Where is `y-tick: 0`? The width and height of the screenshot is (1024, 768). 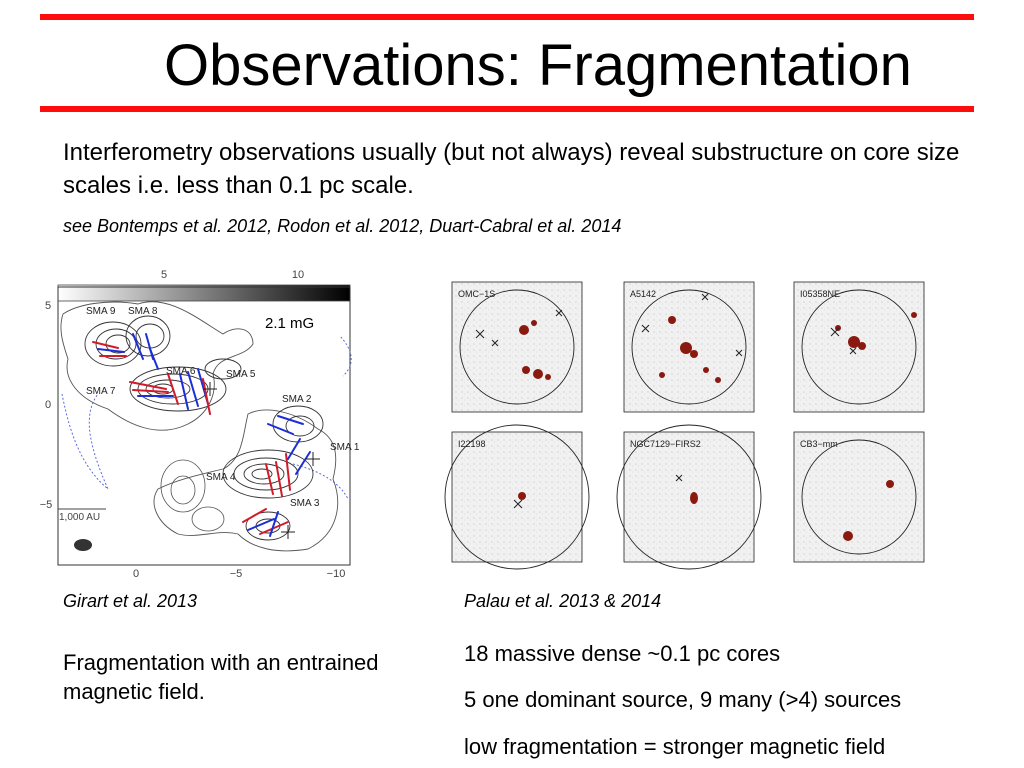
y-tick: 0 is located at coordinates (48, 405).